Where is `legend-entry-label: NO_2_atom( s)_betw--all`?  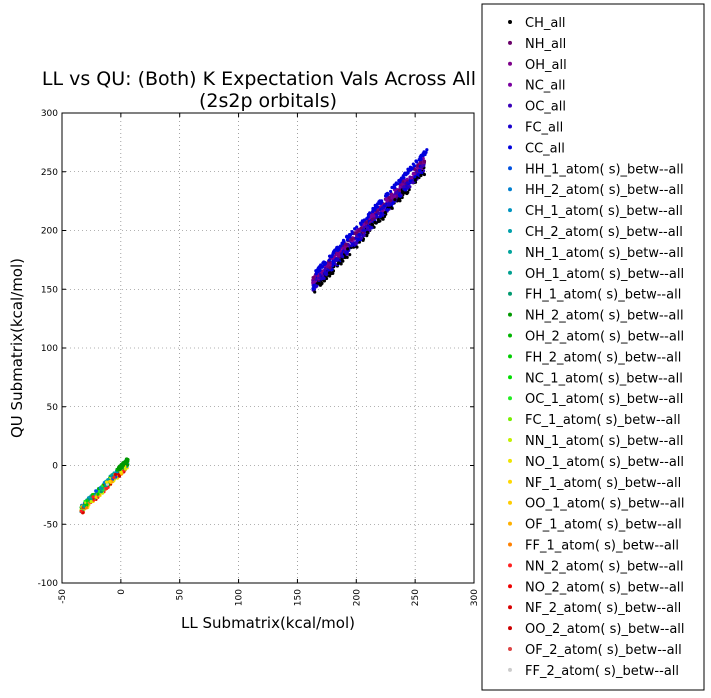 legend-entry-label: NO_2_atom( s)_betw--all is located at coordinates (604, 587).